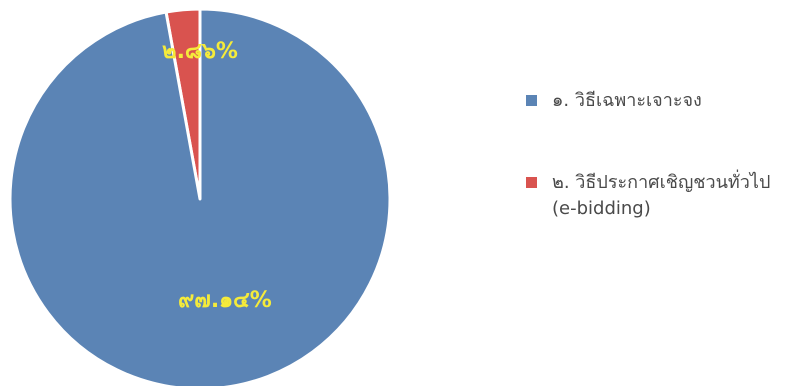  What do you see at coordinates (225, 300) in the screenshot?
I see `slice-label-methodspecific: ๙๗.๑๔%` at bounding box center [225, 300].